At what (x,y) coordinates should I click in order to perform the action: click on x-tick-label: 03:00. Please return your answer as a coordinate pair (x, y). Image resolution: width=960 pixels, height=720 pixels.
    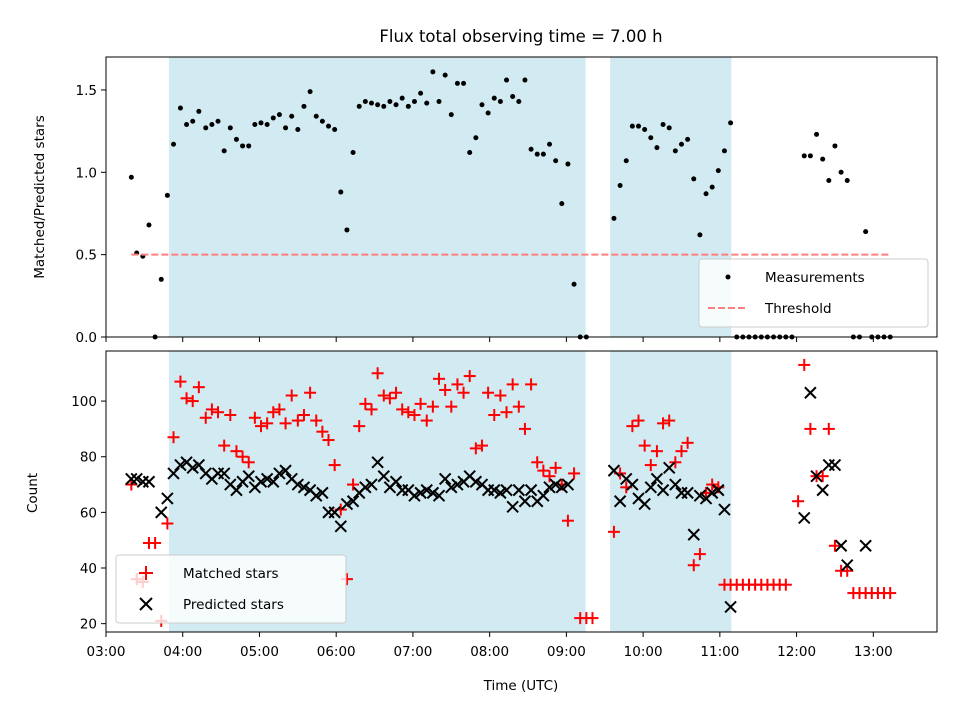
    Looking at the image, I should click on (106, 652).